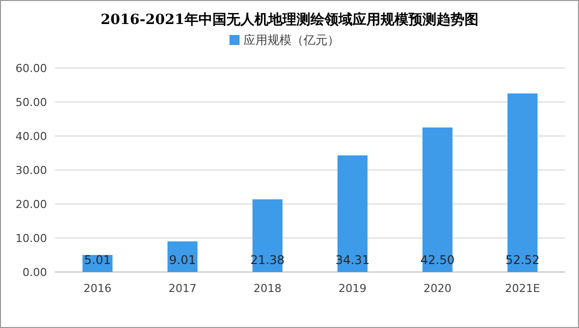 Image resolution: width=579 pixels, height=328 pixels. What do you see at coordinates (182, 260) in the screenshot?
I see `text: 9.01` at bounding box center [182, 260].